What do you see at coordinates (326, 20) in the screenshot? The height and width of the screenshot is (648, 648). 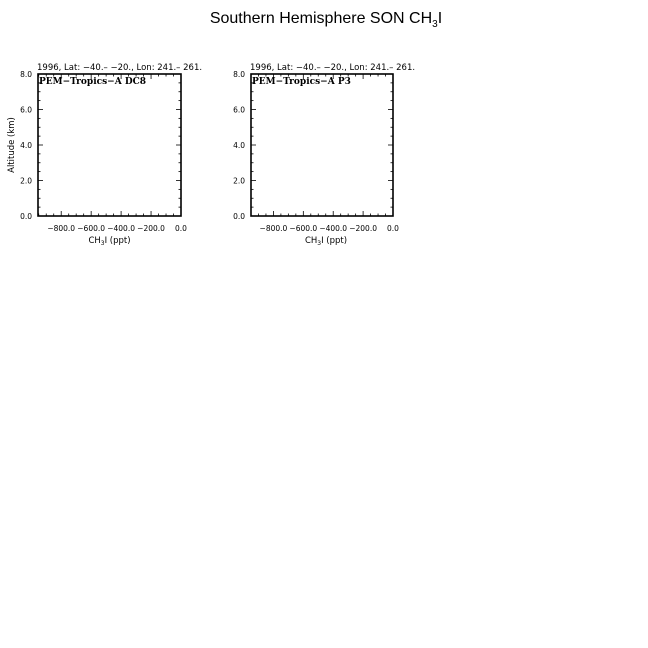 I see `figure-title: Southern Hemisphere SON CH3I` at bounding box center [326, 20].